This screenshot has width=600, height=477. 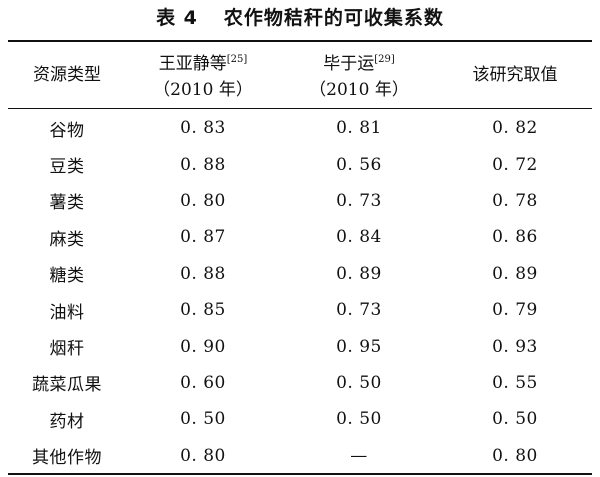 I want to click on table-row: 油料 0. 85 0. 73 0. 79, so click(x=300, y=310).